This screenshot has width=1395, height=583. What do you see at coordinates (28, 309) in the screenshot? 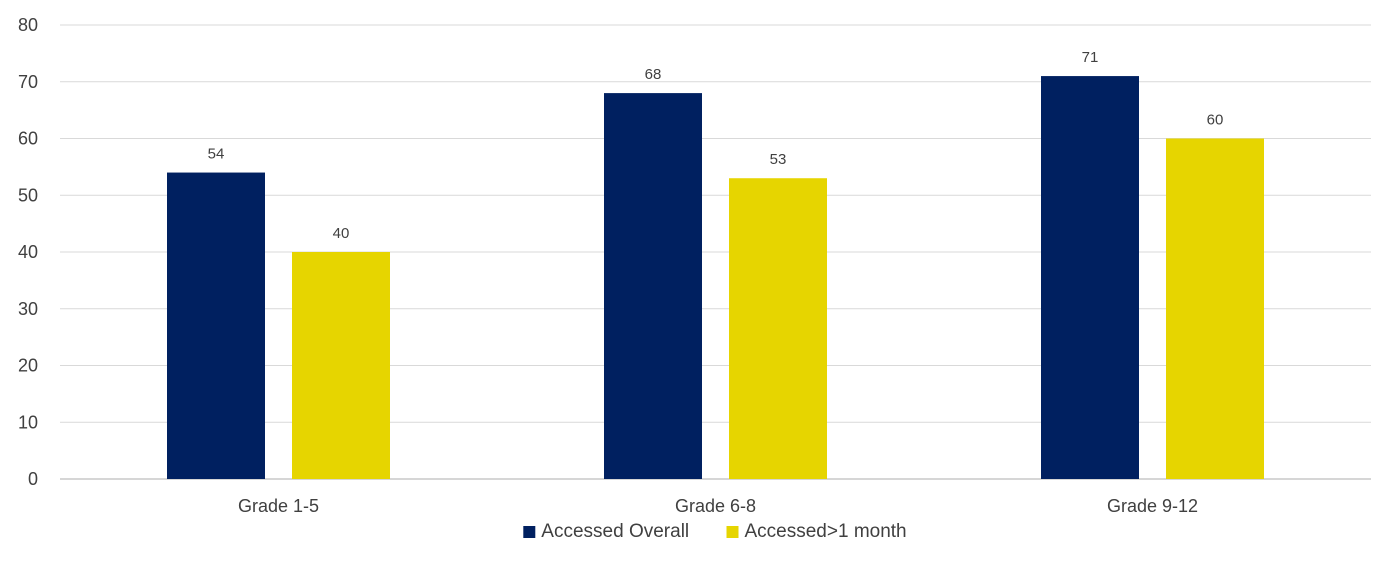
I see `y-tick-label: 30` at bounding box center [28, 309].